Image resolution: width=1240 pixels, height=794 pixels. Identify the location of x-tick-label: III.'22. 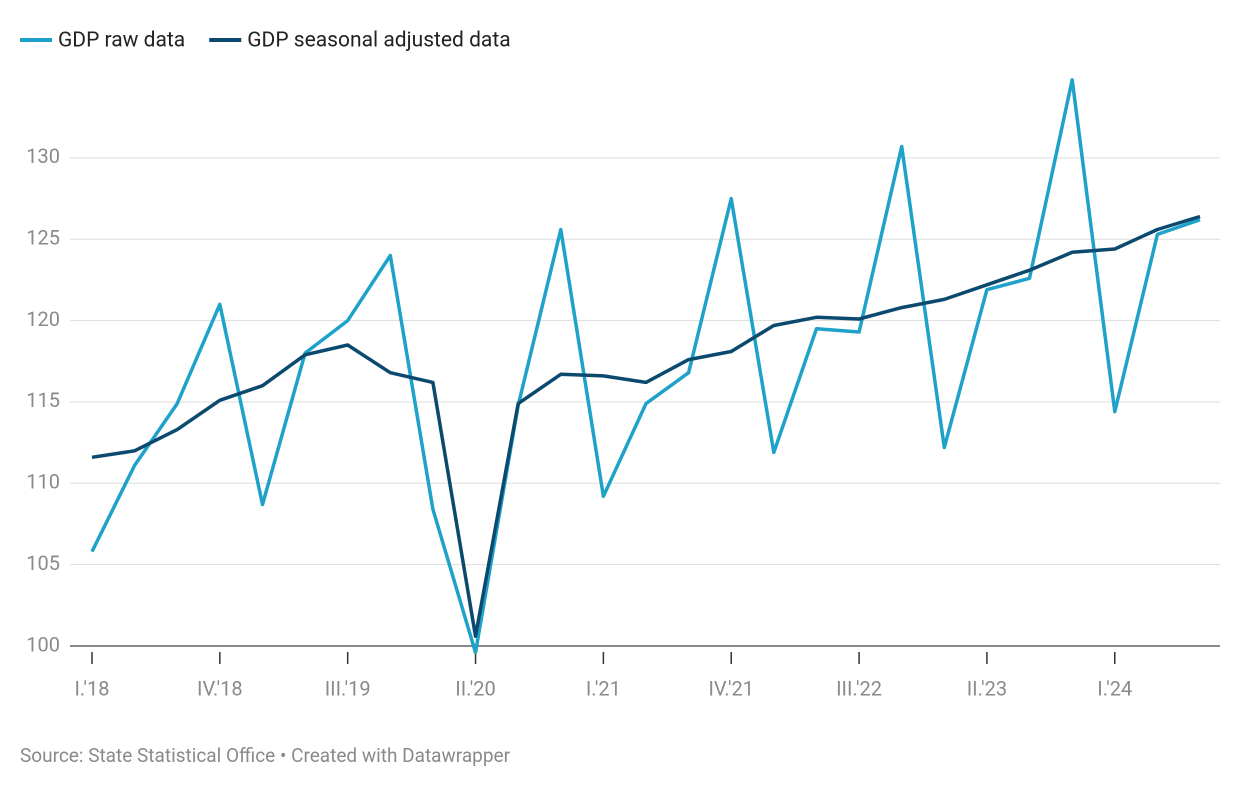
(859, 688).